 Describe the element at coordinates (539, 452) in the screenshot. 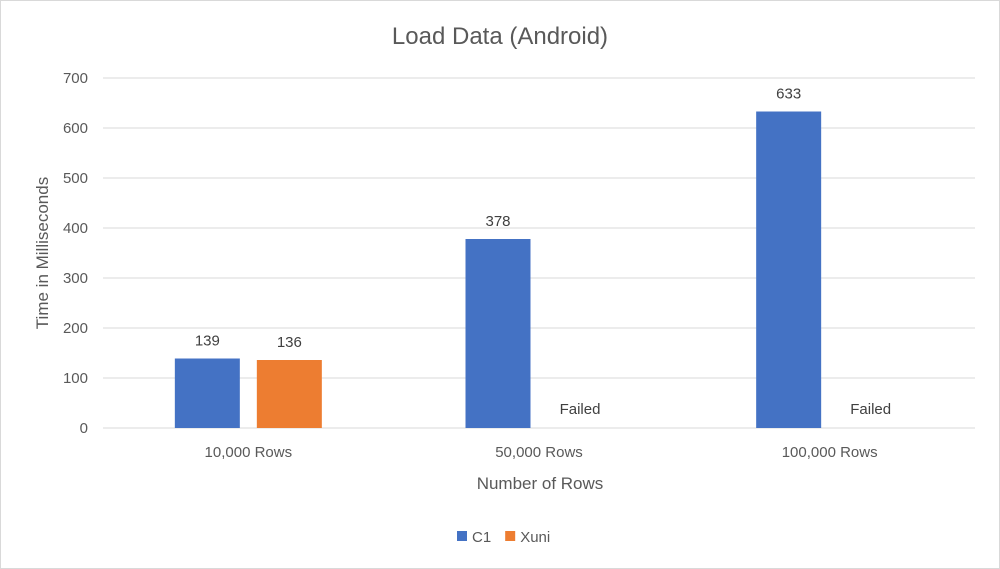

I see `x-tick-label: 50,000 Rows` at that location.